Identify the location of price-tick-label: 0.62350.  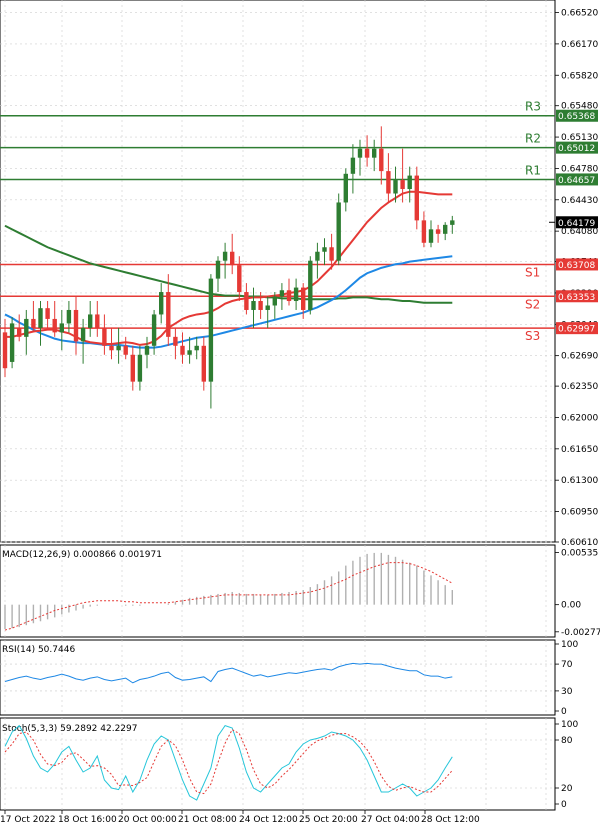
(579, 387).